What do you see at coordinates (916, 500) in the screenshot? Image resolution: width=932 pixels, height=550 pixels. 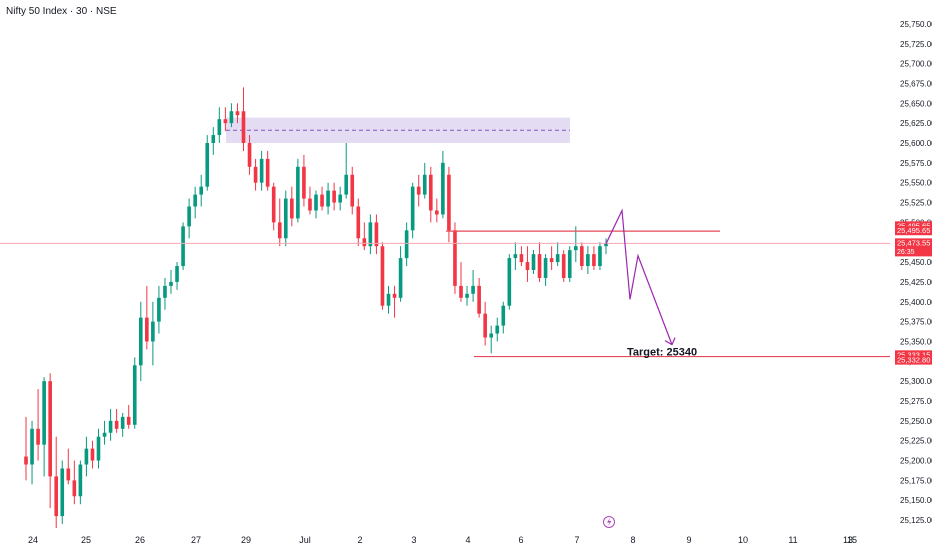 I see `y-tick-label: 25,150.00` at bounding box center [916, 500].